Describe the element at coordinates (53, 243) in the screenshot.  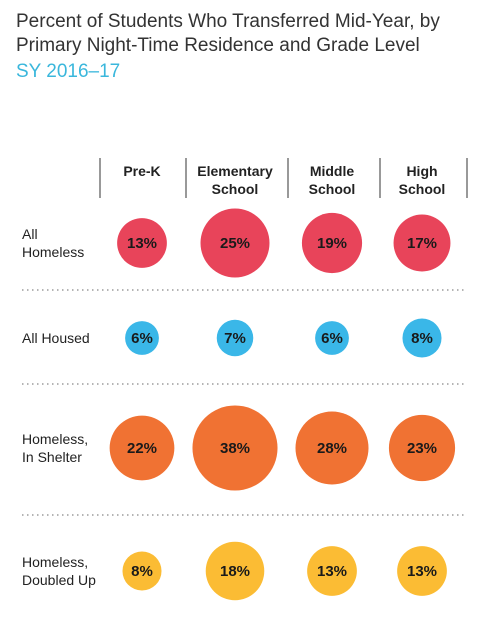
I see `row-label: All Homeless` at that location.